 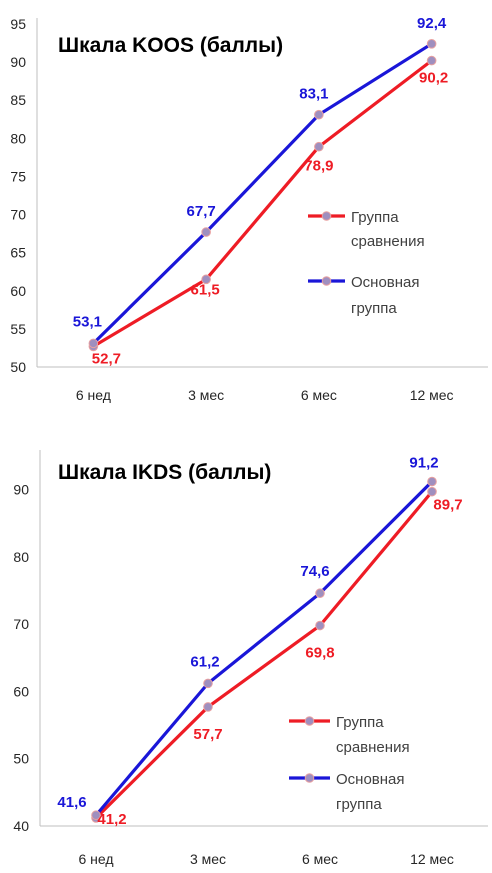 What do you see at coordinates (314, 571) in the screenshot?
I see `data-label: 74,6` at bounding box center [314, 571].